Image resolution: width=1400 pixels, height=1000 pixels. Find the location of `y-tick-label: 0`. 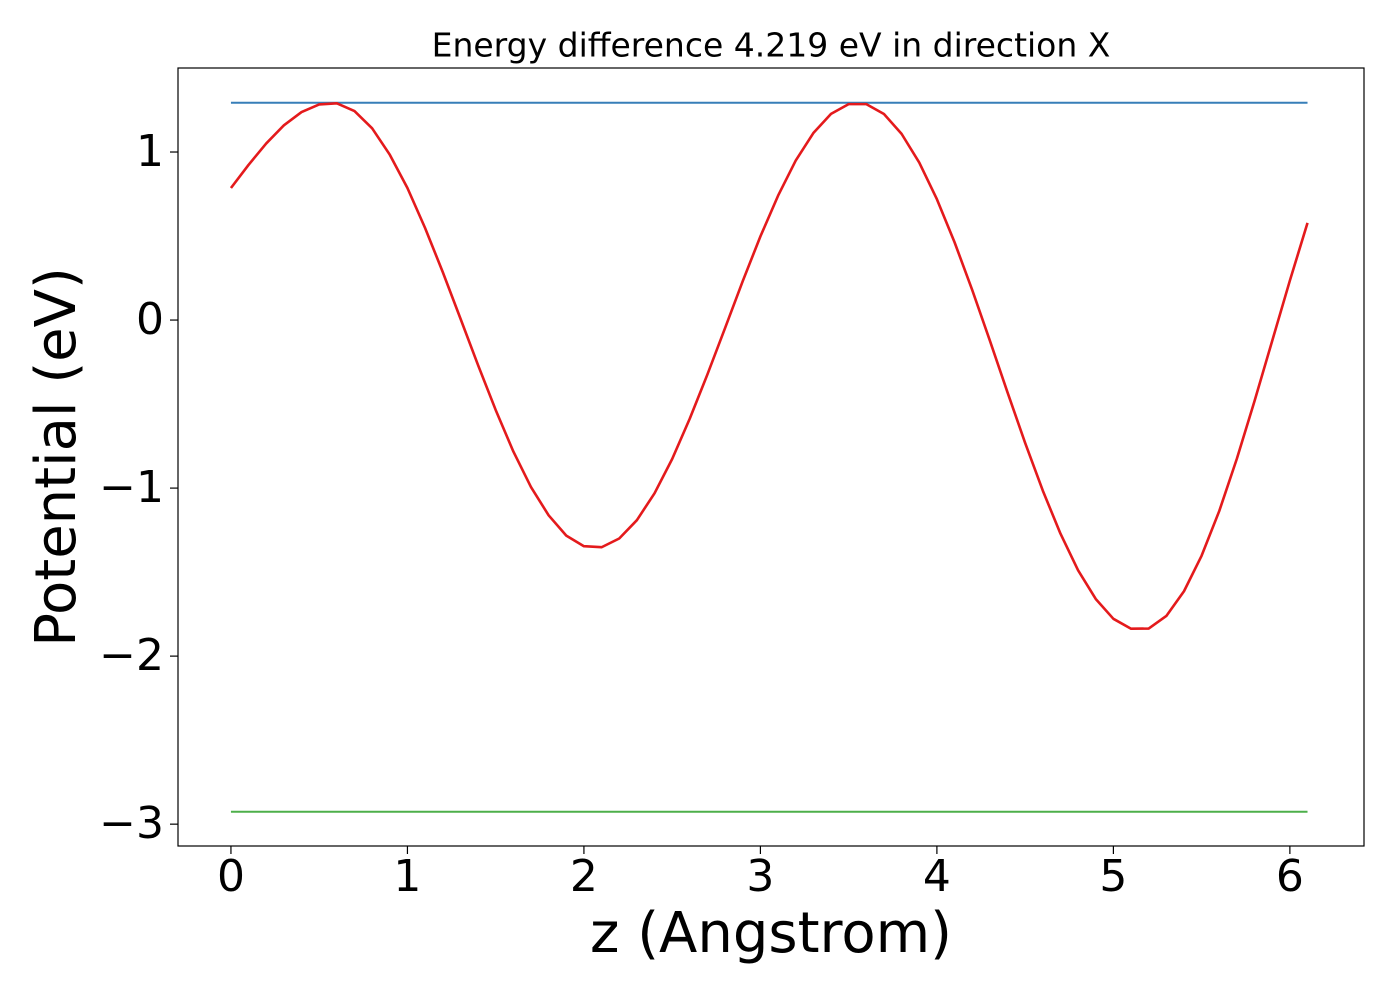

y-tick-label: 0 is located at coordinates (150, 319).